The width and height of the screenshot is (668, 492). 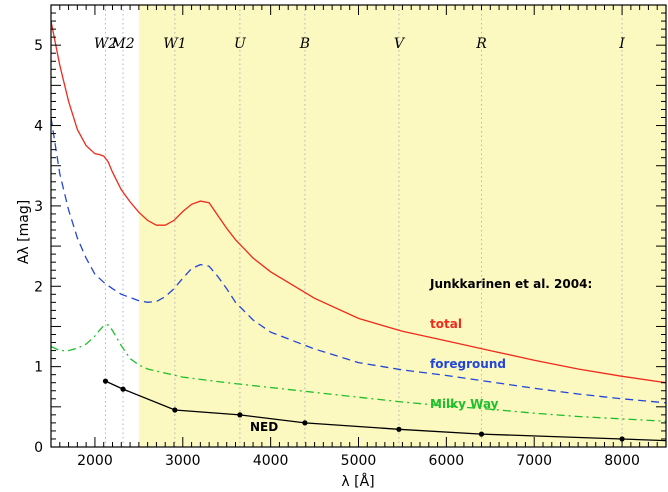 What do you see at coordinates (357, 481) in the screenshot?
I see `x-axis-label: λ [Å]` at bounding box center [357, 481].